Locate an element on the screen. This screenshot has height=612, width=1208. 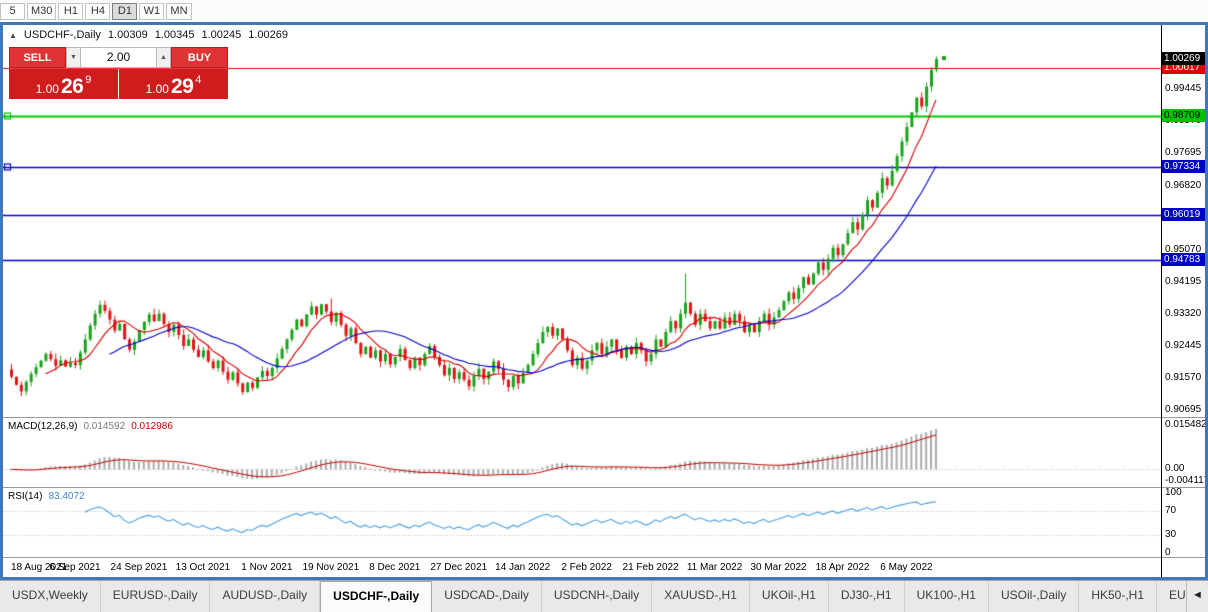
timeframe-button: M30 is located at coordinates (42, 11).